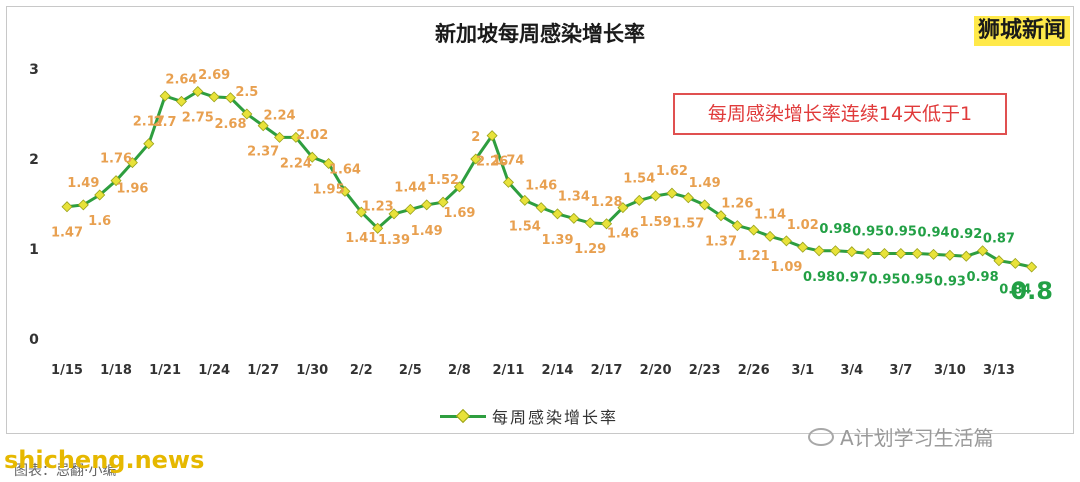 This screenshot has width=1080, height=482. Describe the element at coordinates (1021, 31) in the screenshot. I see `brand-logo-text: 狮城新闻` at that location.